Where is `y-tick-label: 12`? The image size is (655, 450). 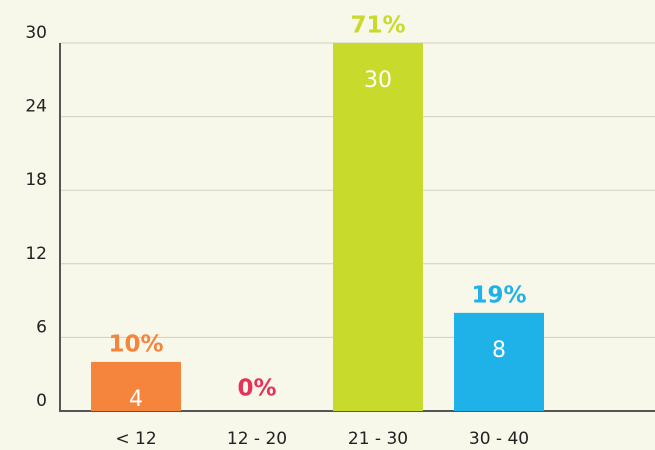 y-tick-label: 12 is located at coordinates (36, 254).